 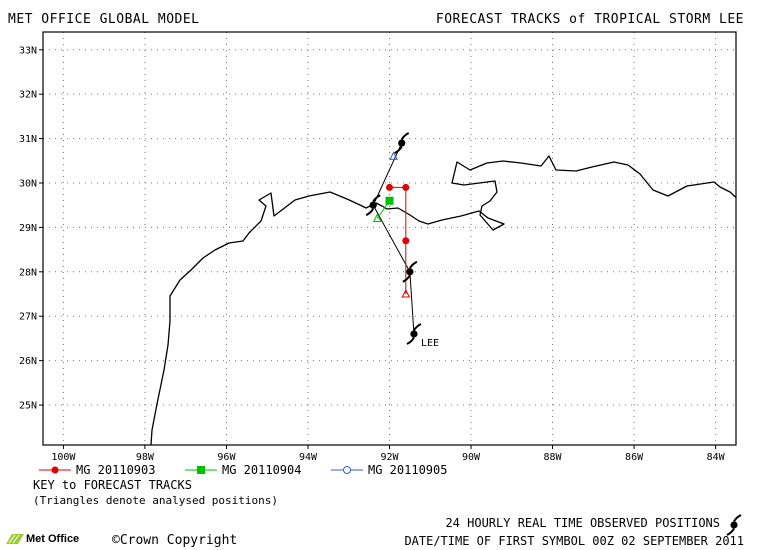 What do you see at coordinates (308, 457) in the screenshot?
I see `lon-tick-label: 94W` at bounding box center [308, 457].